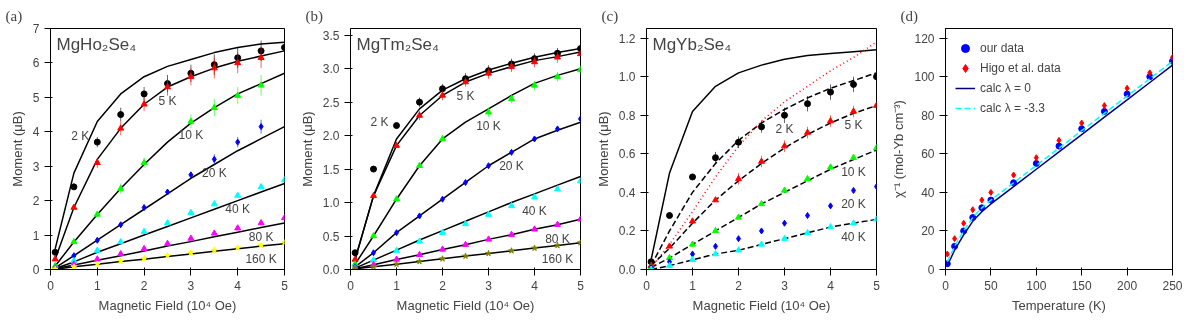 This screenshot has width=1200, height=330. Describe the element at coordinates (627, 38) in the screenshot. I see `y-tick-label: 1.2` at that location.